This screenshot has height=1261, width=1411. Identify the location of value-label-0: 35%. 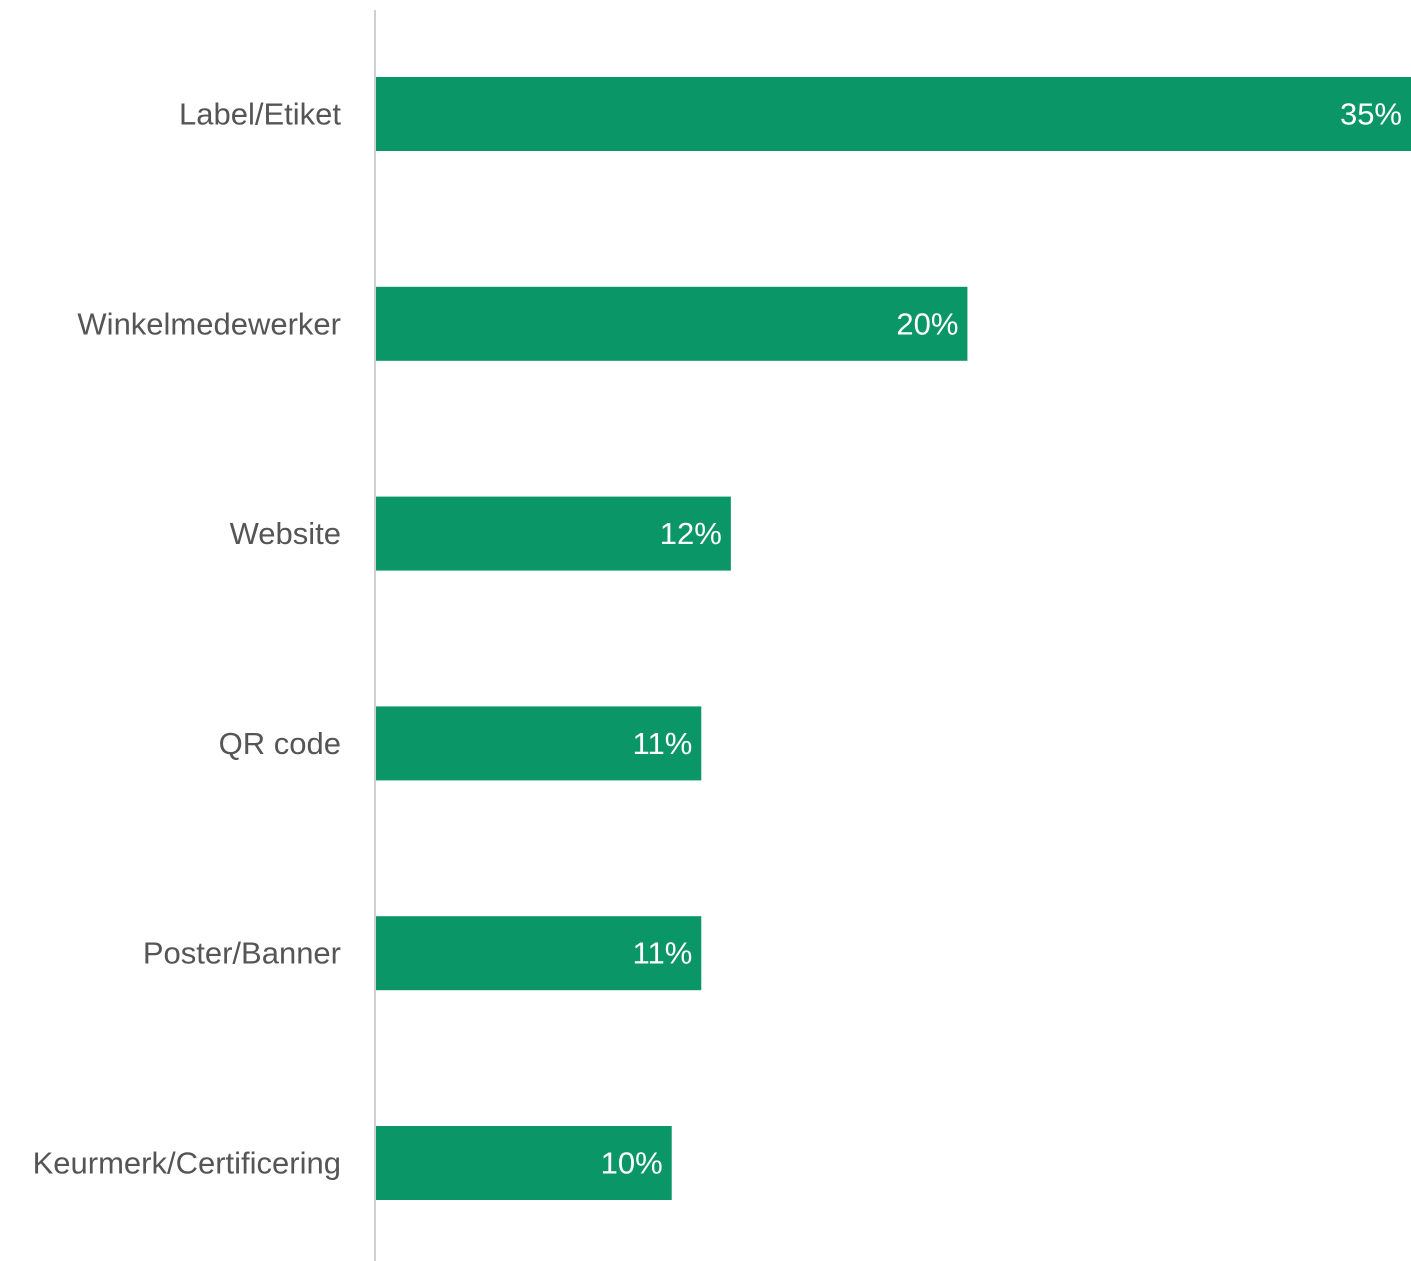
(1371, 114).